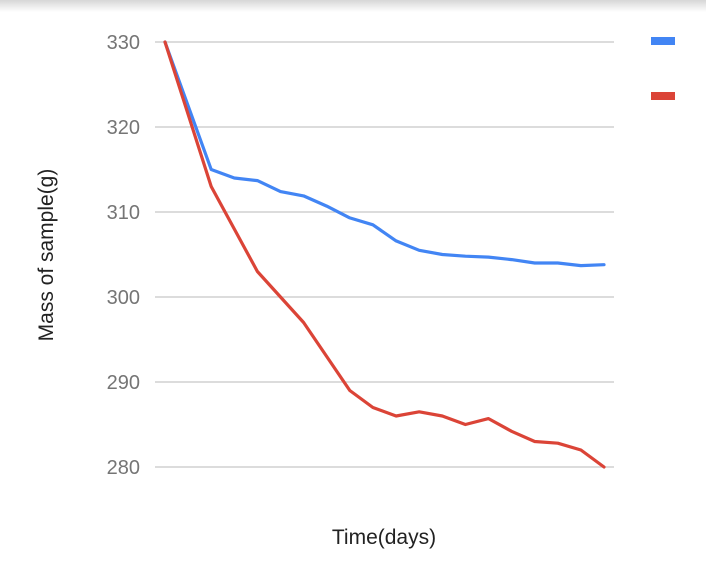 The image size is (706, 582). I want to click on top-shadow, so click(353, 6).